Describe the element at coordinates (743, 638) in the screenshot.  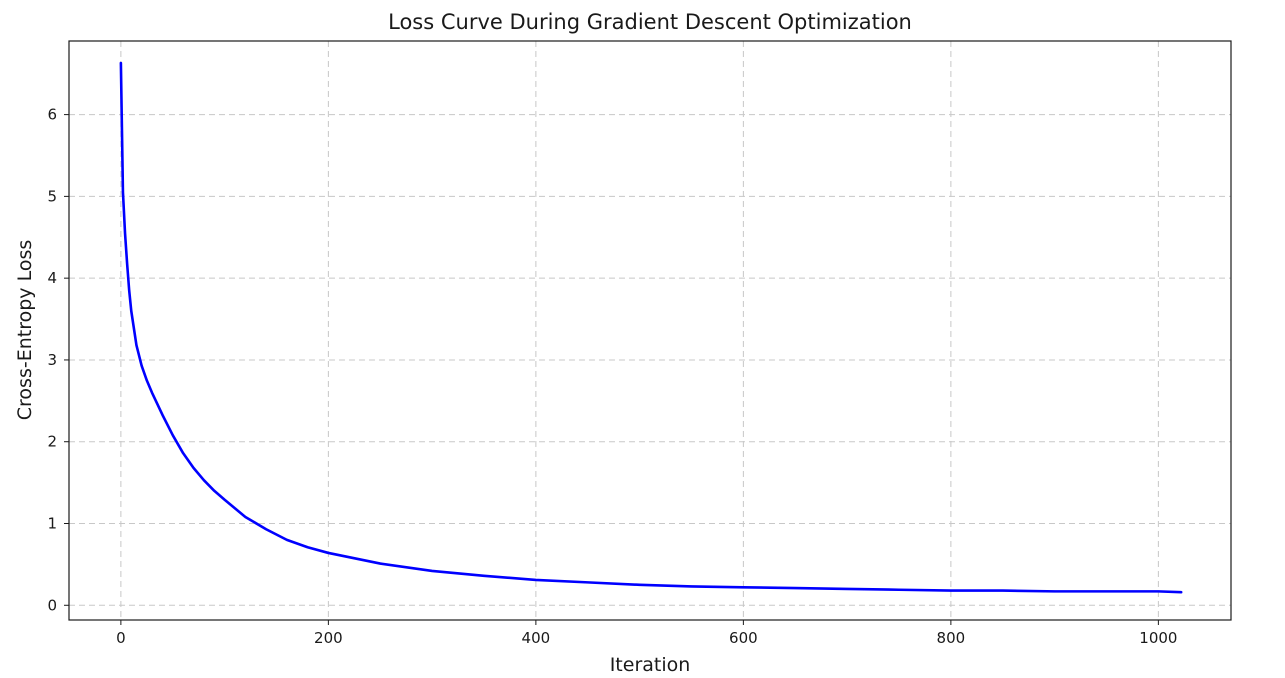
I see `x-tick-label: 600` at that location.